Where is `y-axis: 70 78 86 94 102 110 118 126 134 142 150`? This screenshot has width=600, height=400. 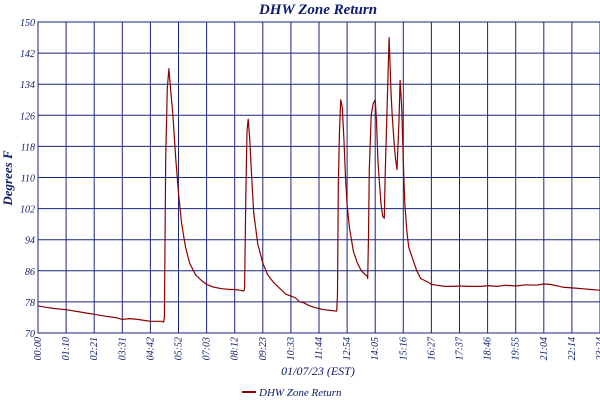 y-axis: 70 78 86 94 102 110 118 126 134 142 150 is located at coordinates (27, 179).